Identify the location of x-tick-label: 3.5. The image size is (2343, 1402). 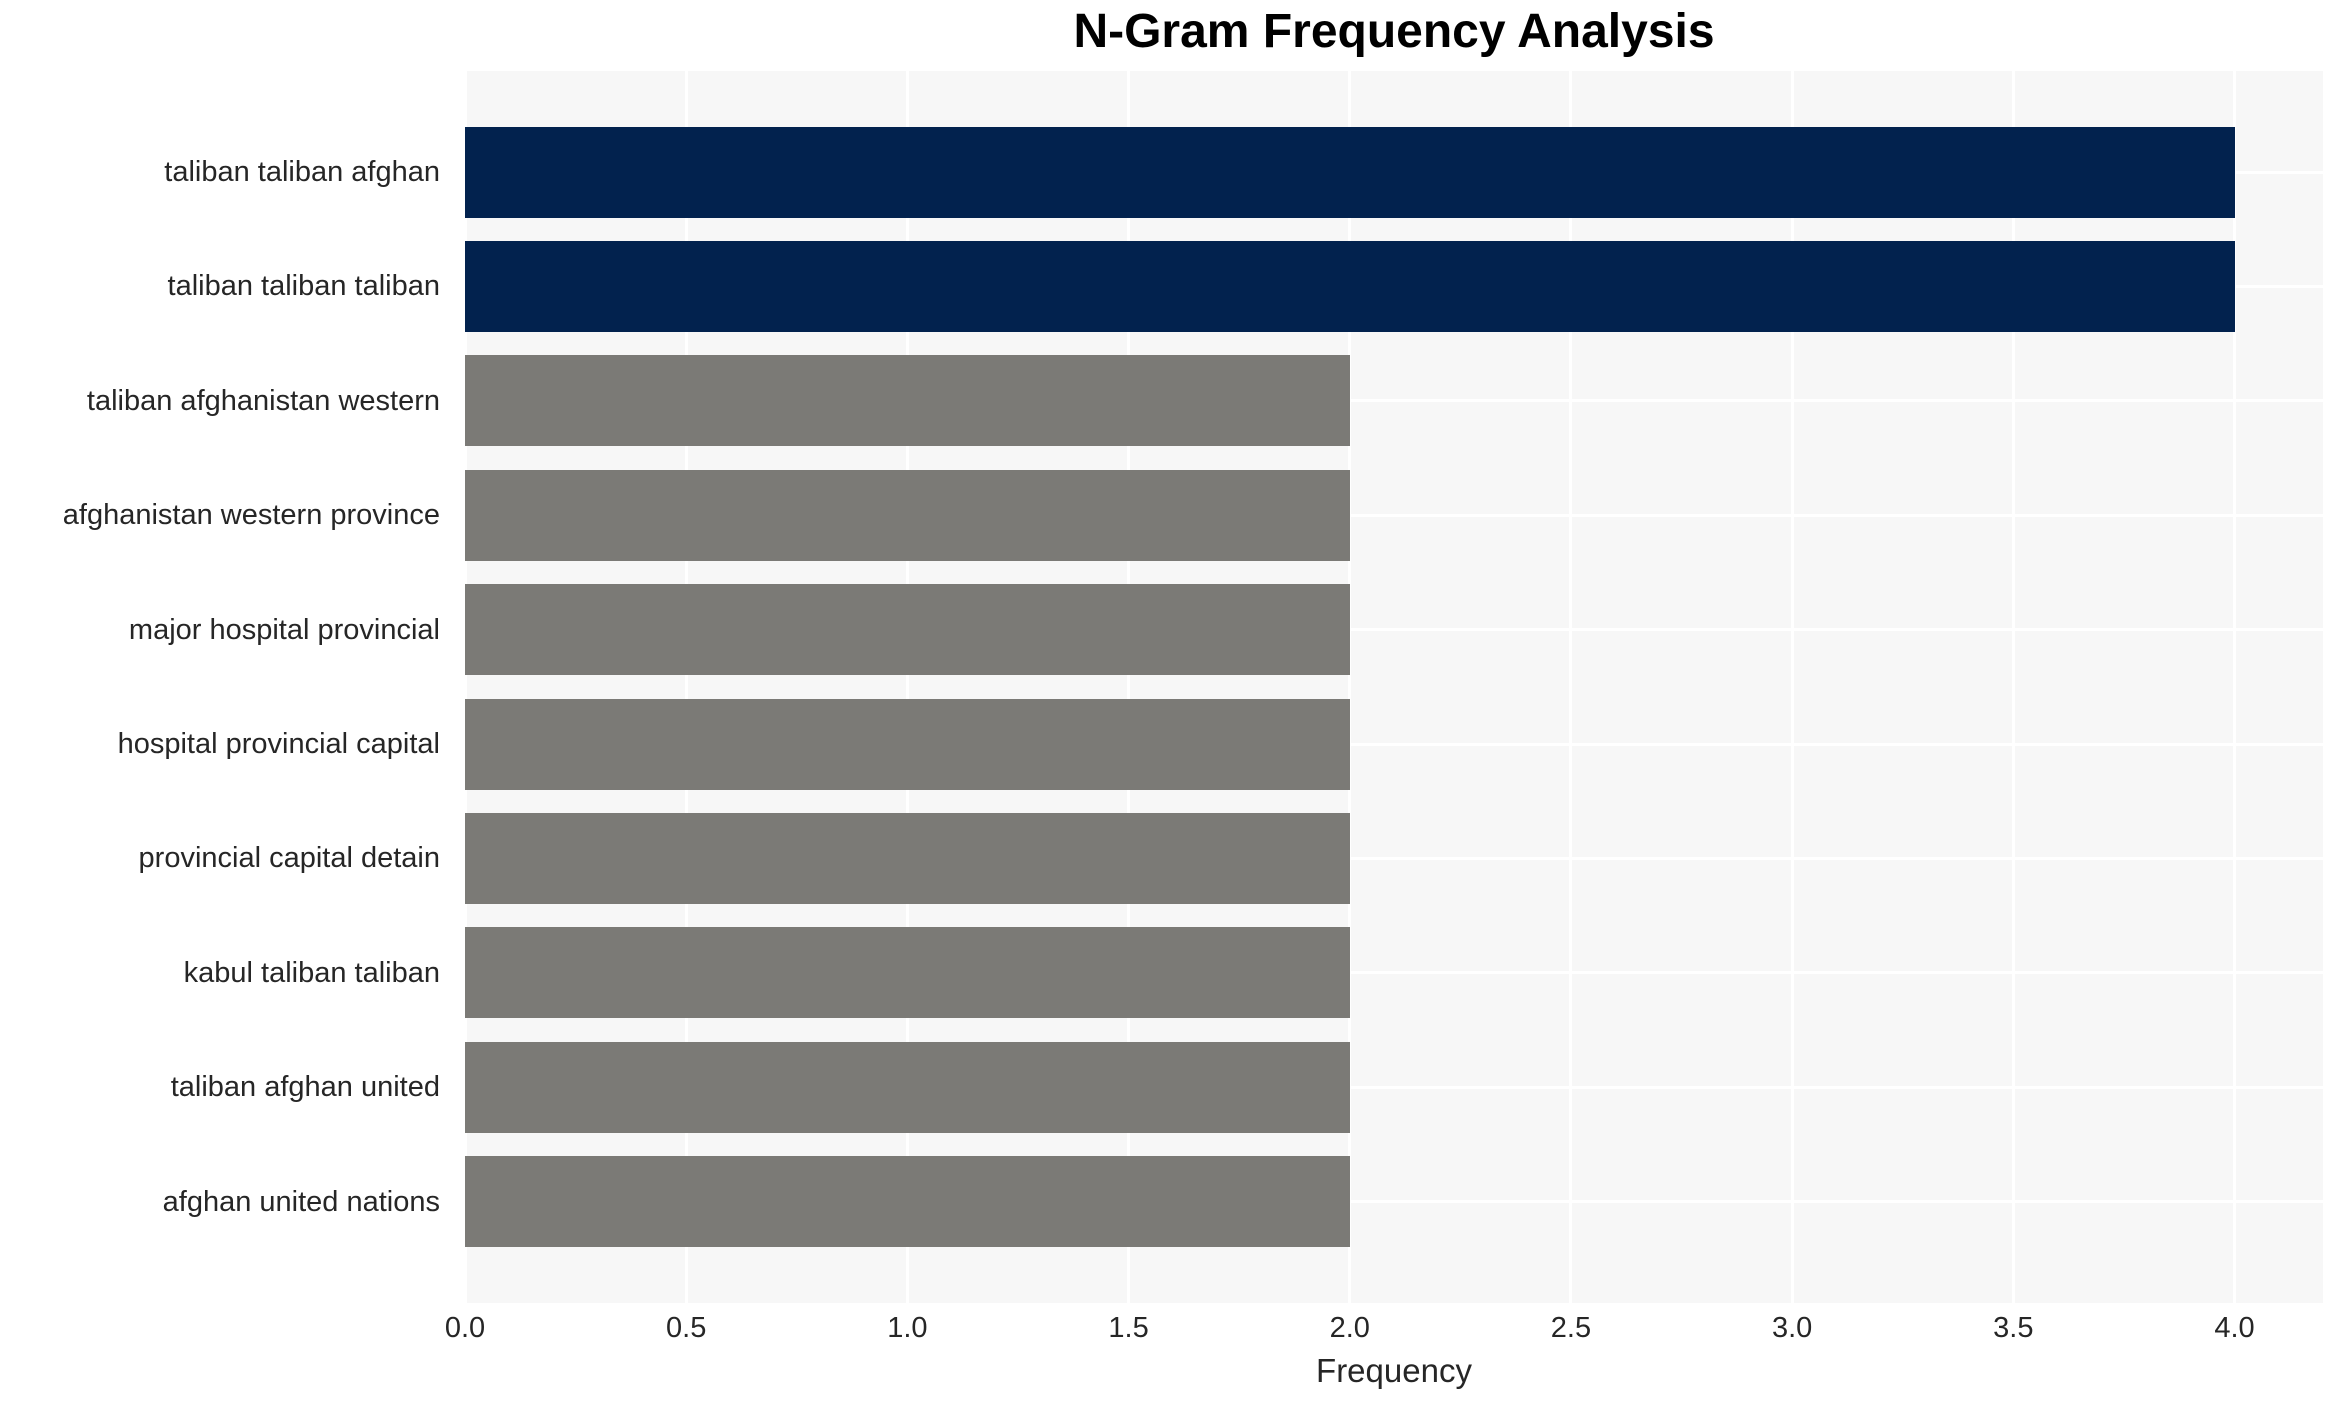
(2013, 1328).